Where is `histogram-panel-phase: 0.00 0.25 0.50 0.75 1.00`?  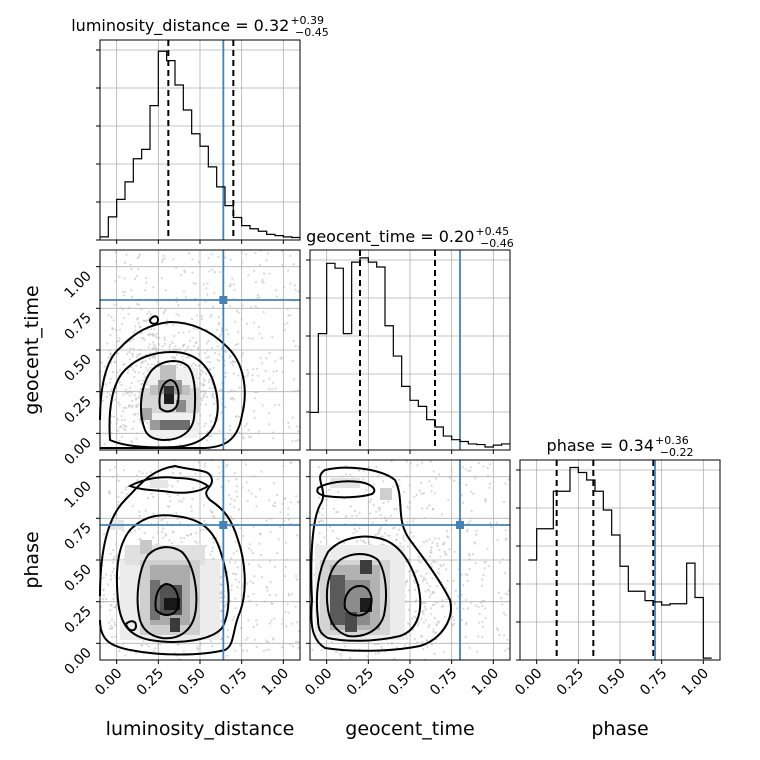
histogram-panel-phase: 0.00 0.25 0.50 0.75 1.00 is located at coordinates (616, 579).